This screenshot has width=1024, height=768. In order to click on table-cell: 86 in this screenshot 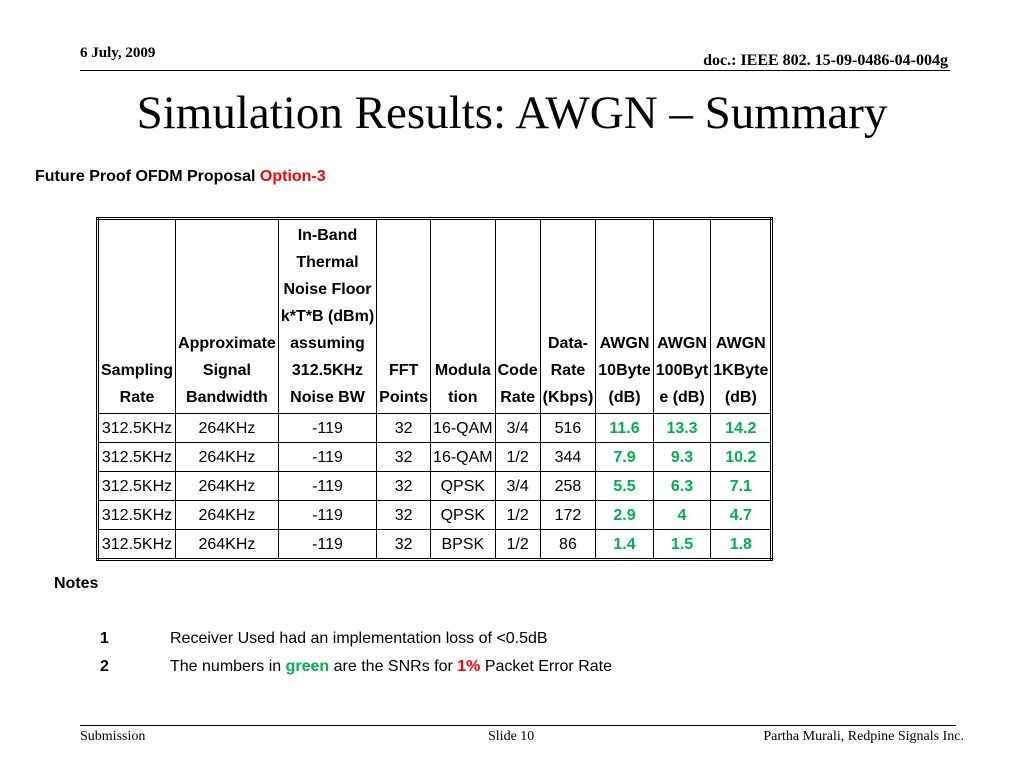, I will do `click(568, 544)`.